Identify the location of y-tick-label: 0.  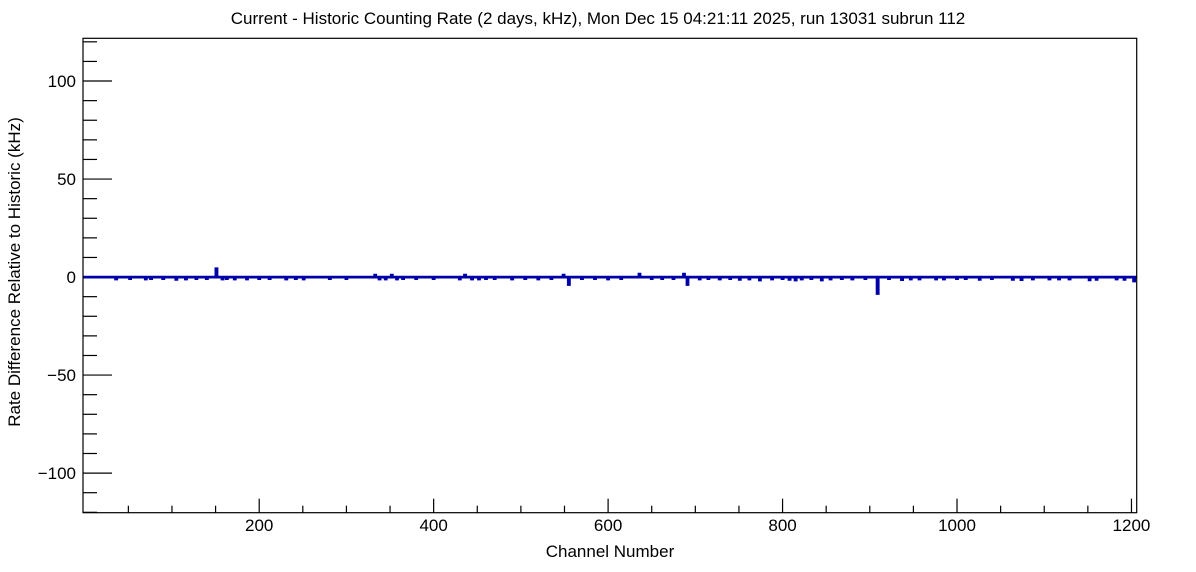
(71, 277).